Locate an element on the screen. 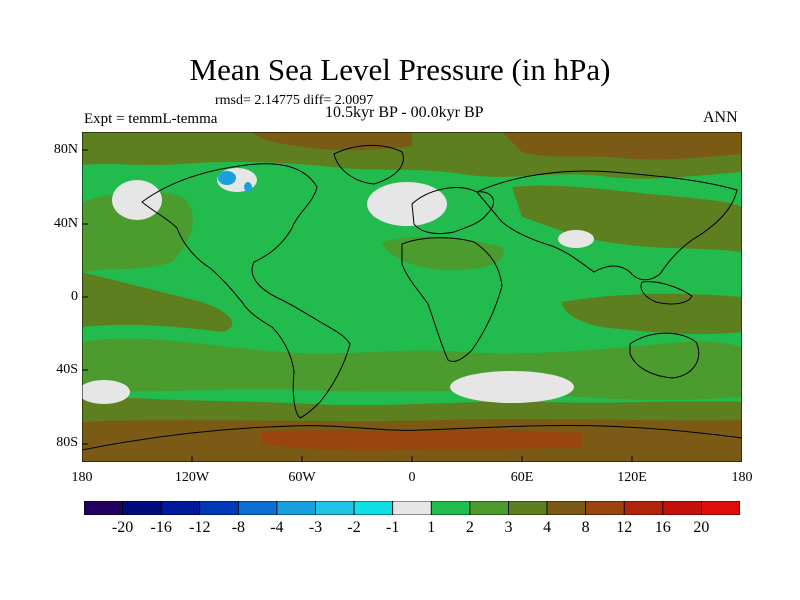  americas-coast is located at coordinates (246, 291).